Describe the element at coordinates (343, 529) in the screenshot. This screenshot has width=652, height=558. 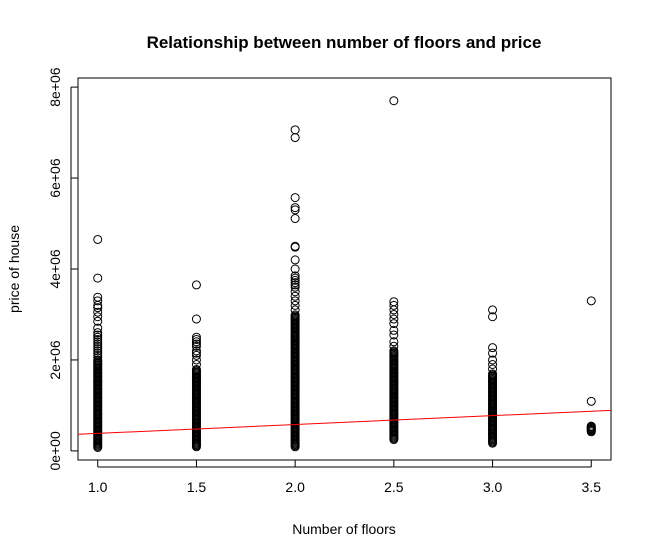
I see `x-axis-label: Number of floors` at that location.